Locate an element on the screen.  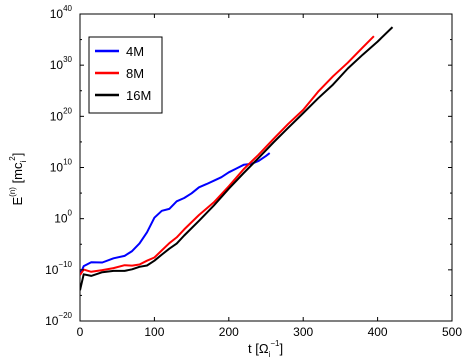
y-tick-label: 10−10 is located at coordinates (58, 268).